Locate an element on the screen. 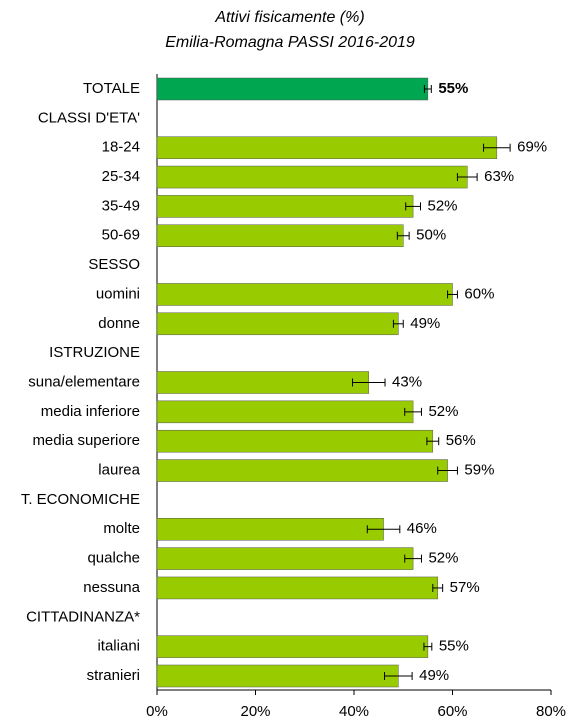 Image resolution: width=584 pixels, height=724 pixels. y-tick-label: SESSO is located at coordinates (114, 264).